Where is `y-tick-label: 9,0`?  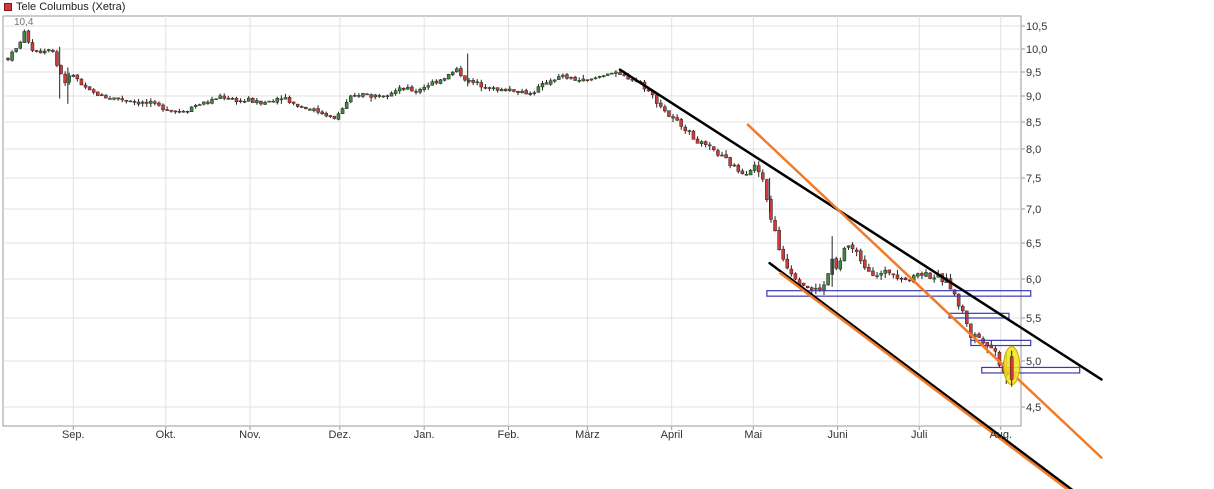
y-tick-label: 9,0 is located at coordinates (1033, 97).